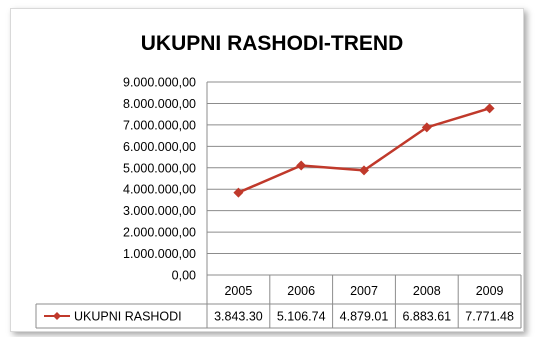  What do you see at coordinates (426, 317) in the screenshot?
I see `table-value-cell: 6.883.61` at bounding box center [426, 317].